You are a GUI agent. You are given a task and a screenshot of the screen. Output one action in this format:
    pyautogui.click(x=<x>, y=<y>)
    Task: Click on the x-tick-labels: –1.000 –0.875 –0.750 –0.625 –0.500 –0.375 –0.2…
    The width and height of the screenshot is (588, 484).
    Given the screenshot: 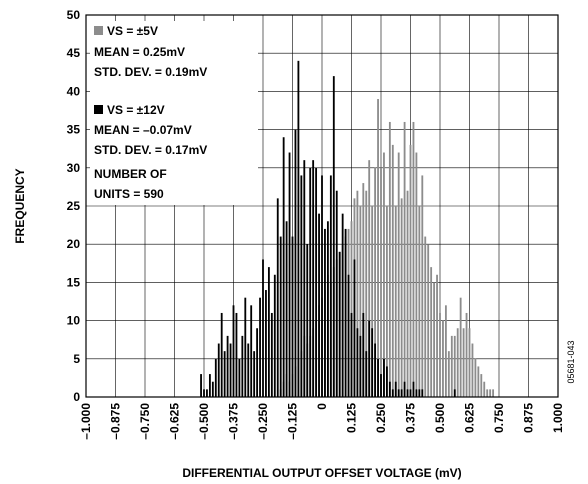 What is the action you would take?
    pyautogui.click(x=322, y=421)
    